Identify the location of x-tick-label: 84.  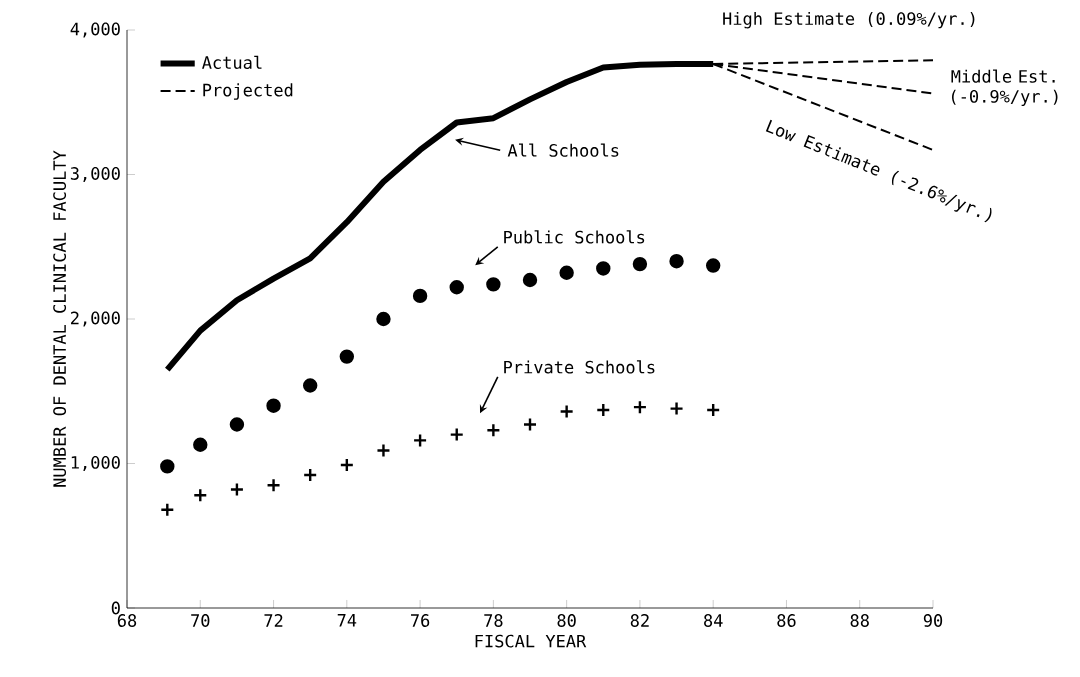
(713, 620).